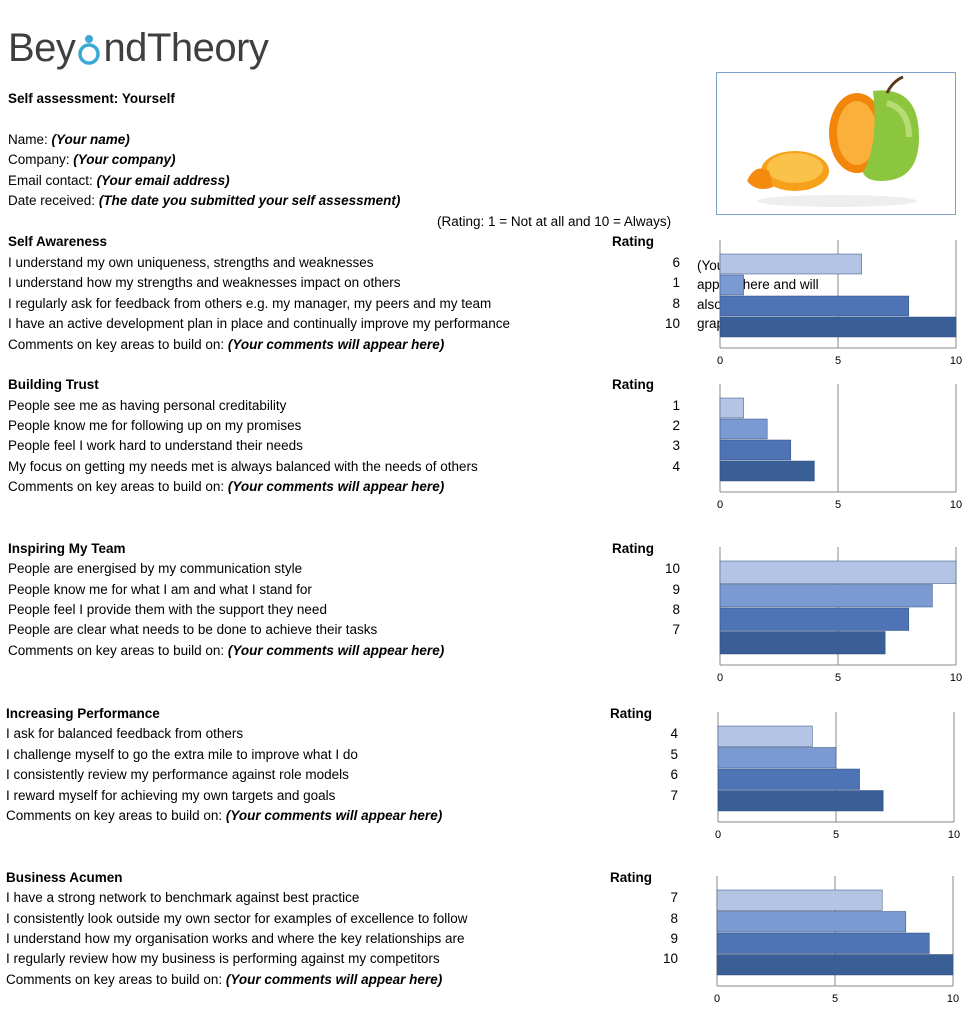  Describe the element at coordinates (28, 139) in the screenshot. I see `field-label: Name:` at that location.